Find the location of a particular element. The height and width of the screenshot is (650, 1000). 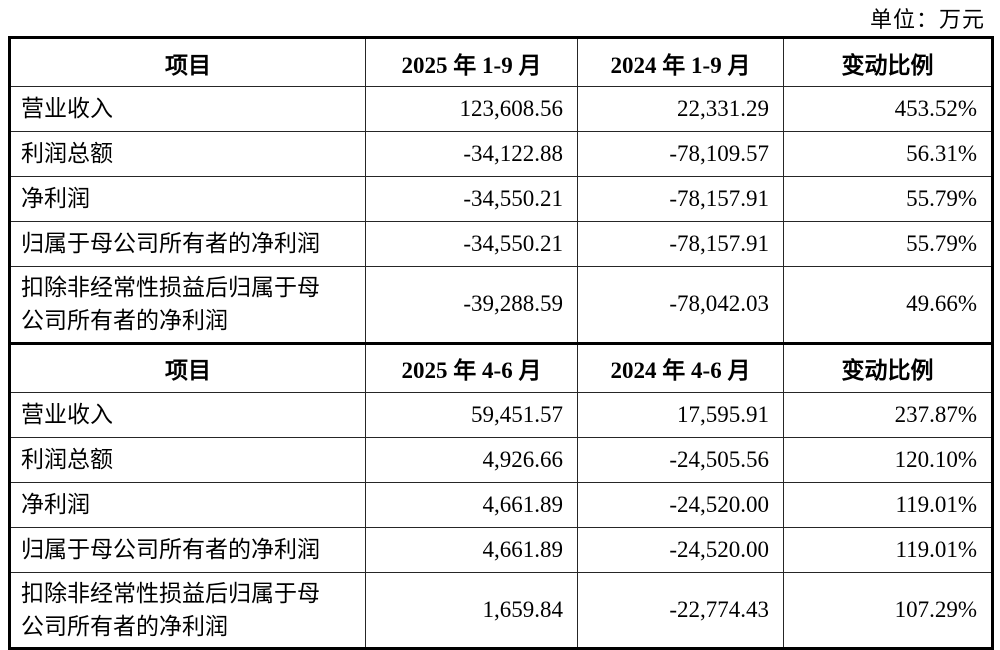

value-2025: 1,659.84 is located at coordinates (471, 610).